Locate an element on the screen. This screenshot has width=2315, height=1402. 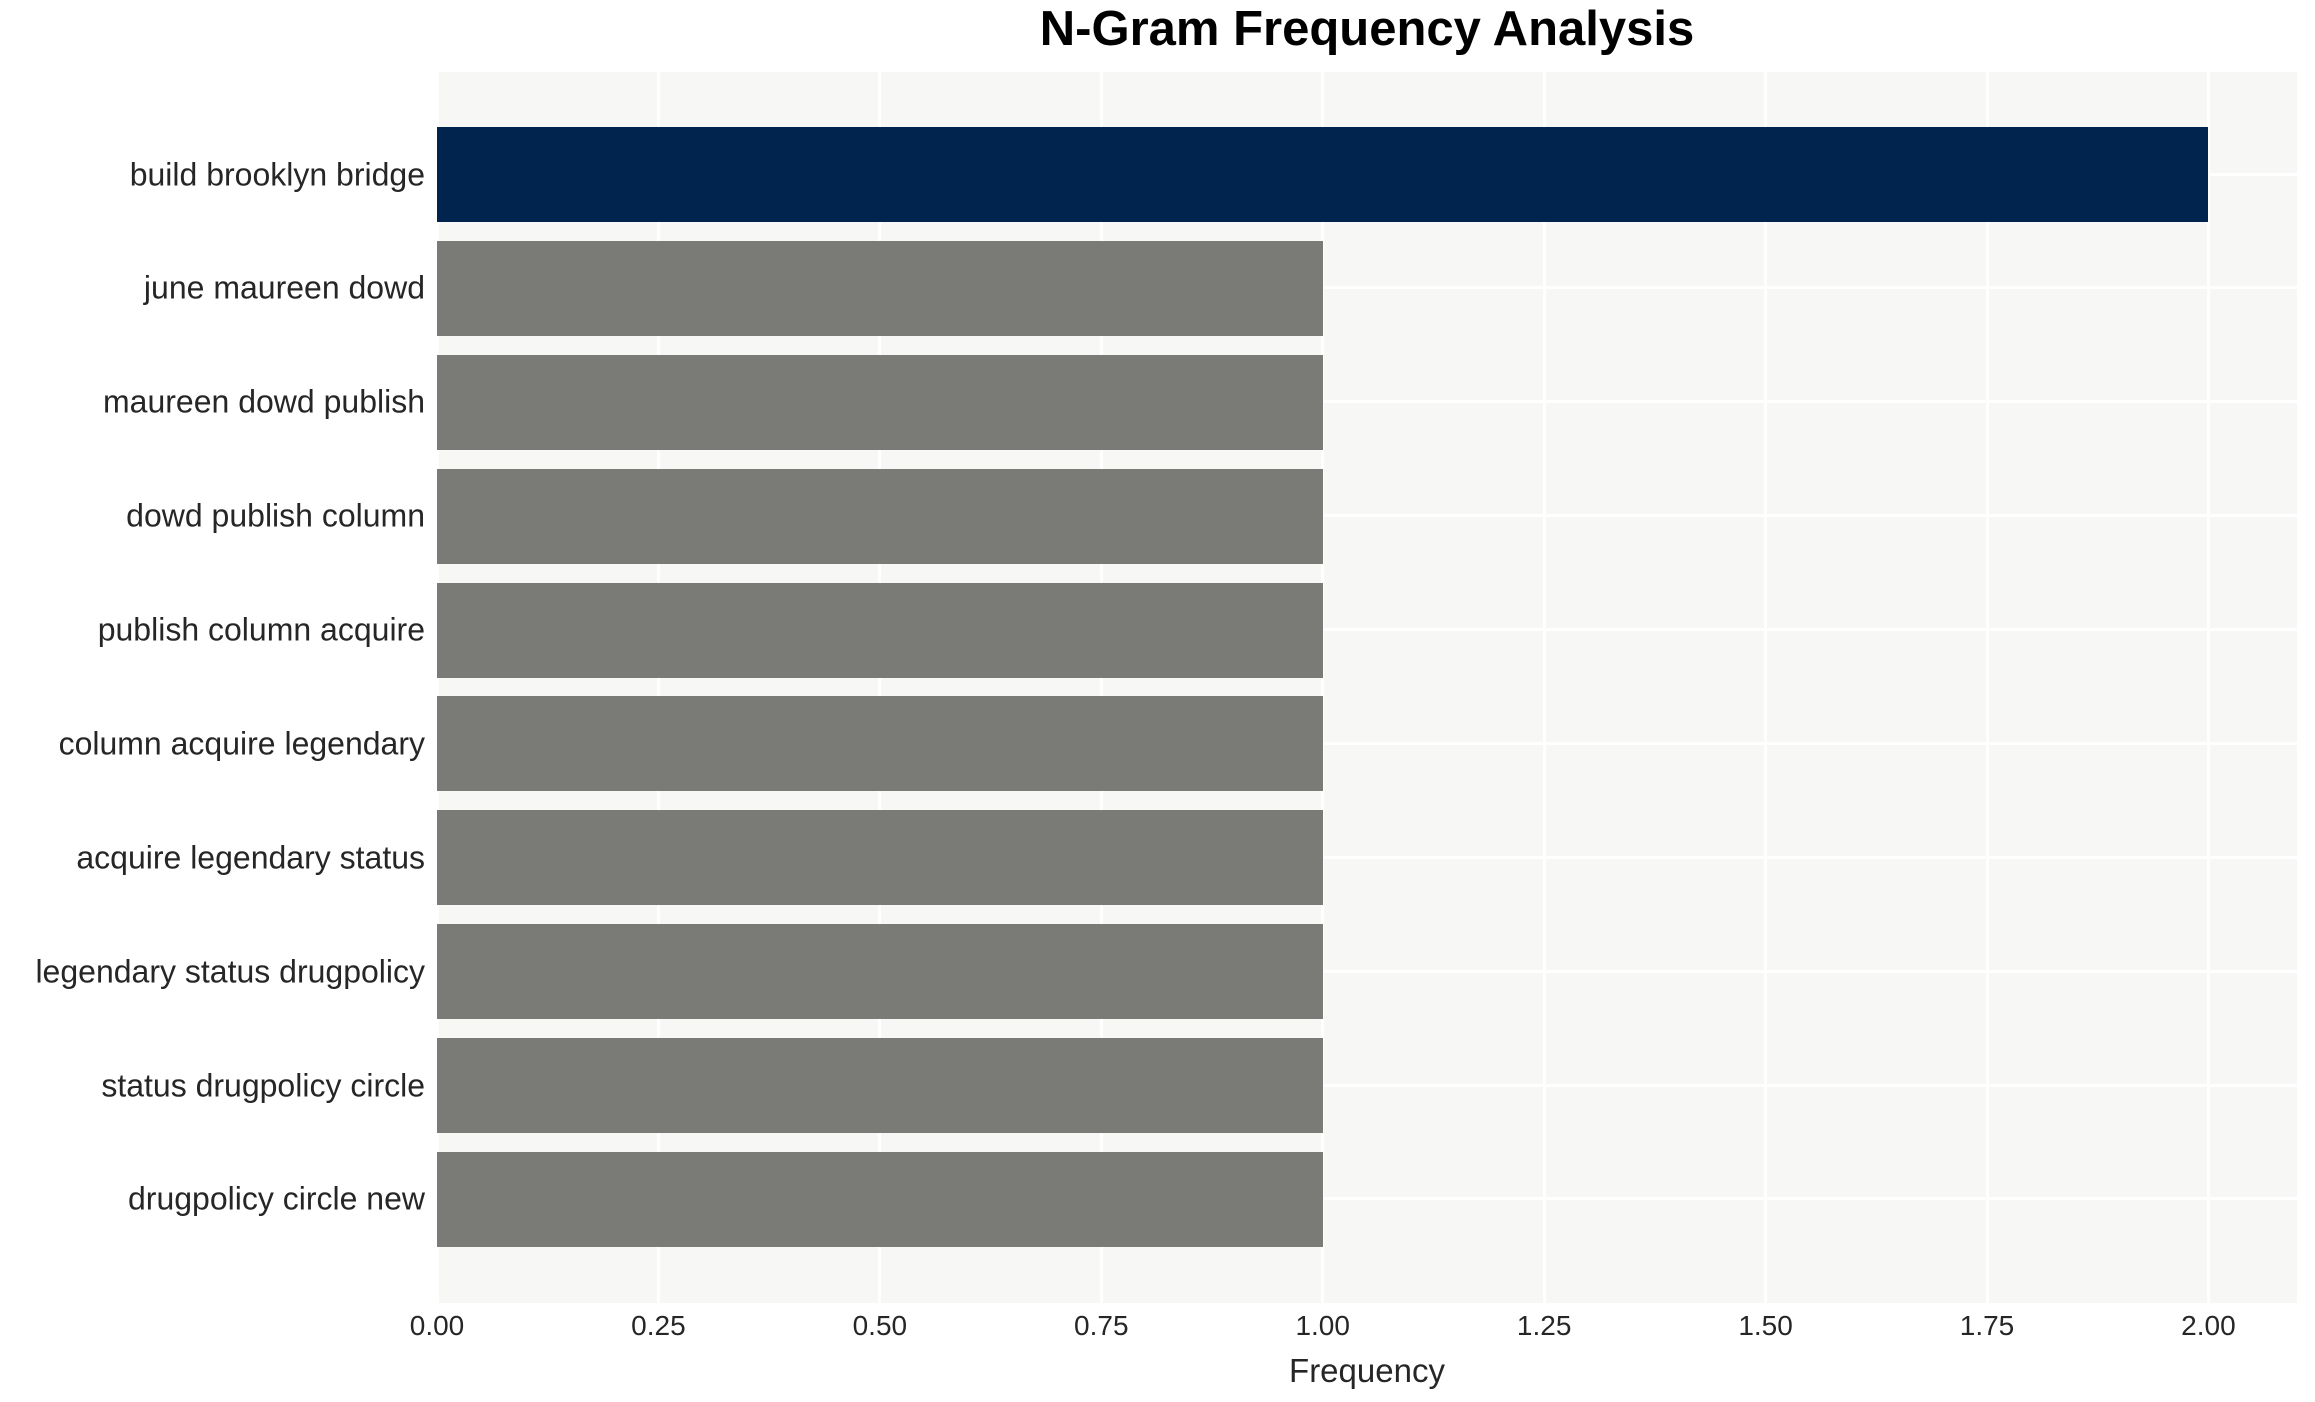
chart-title: N-Gram Frequency Analysis is located at coordinates (1367, 29).